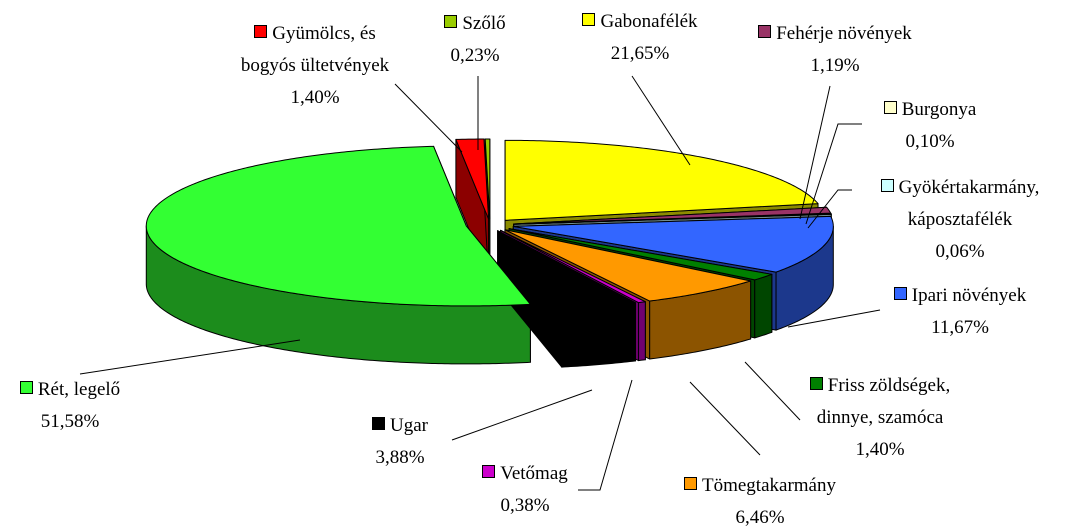  I want to click on legend-entry: Rét, legelő, so click(70, 390).